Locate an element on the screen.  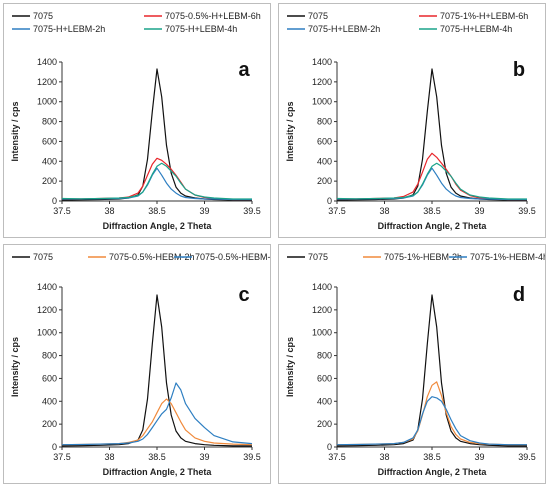
legend-label: 7075-0.5%-H+LEBM-6h is located at coordinates (213, 16).